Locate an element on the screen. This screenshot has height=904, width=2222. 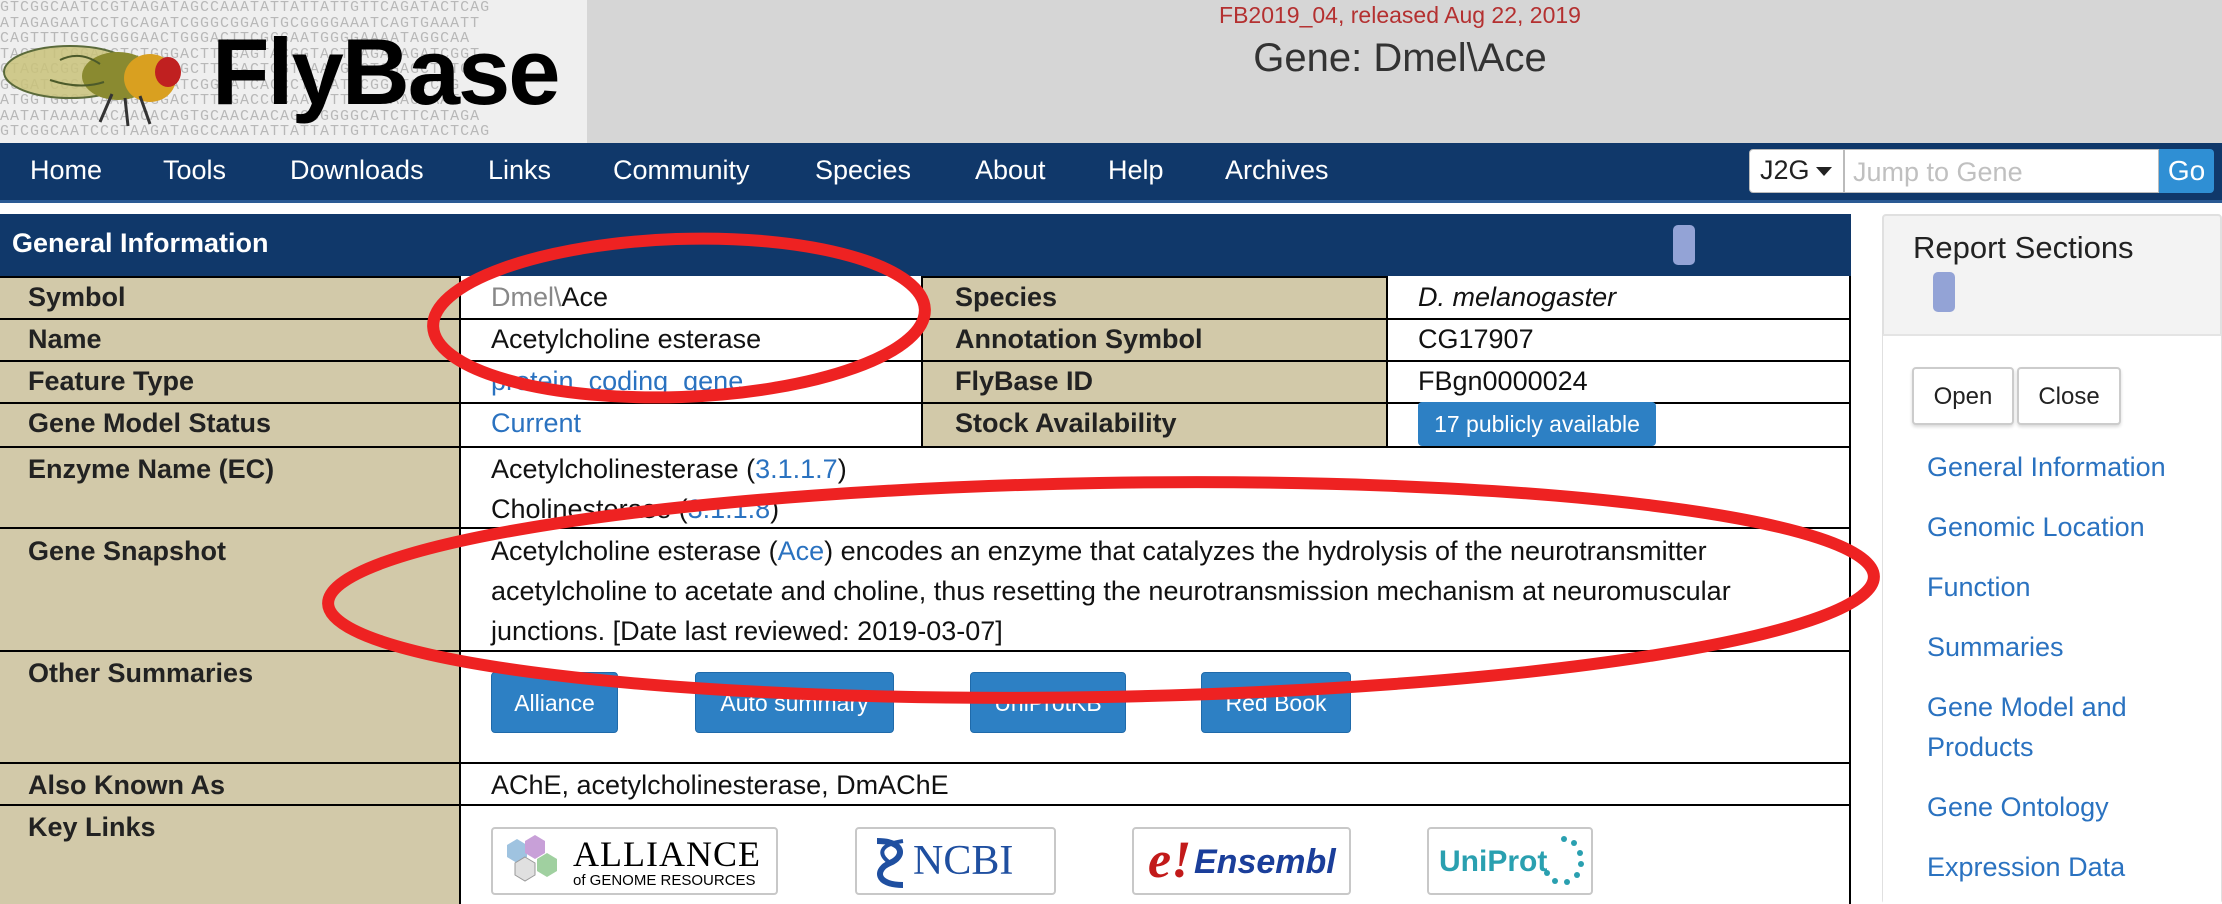
flybase-id-label: FlyBase ID is located at coordinates (1024, 381).